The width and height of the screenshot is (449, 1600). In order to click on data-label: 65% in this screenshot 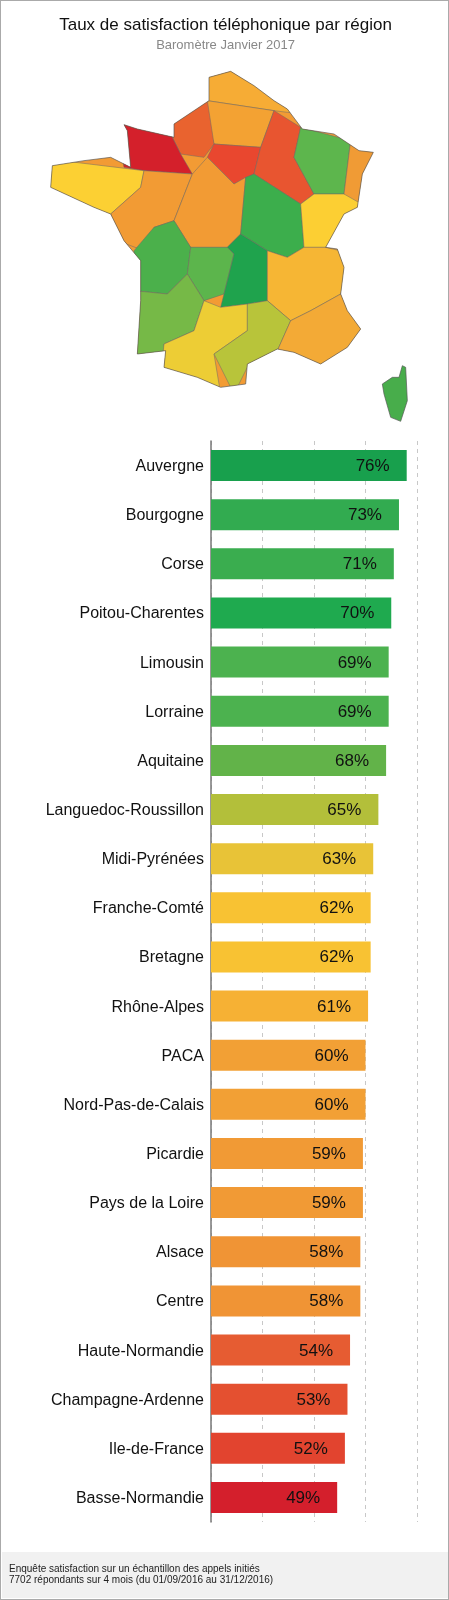, I will do `click(344, 810)`.